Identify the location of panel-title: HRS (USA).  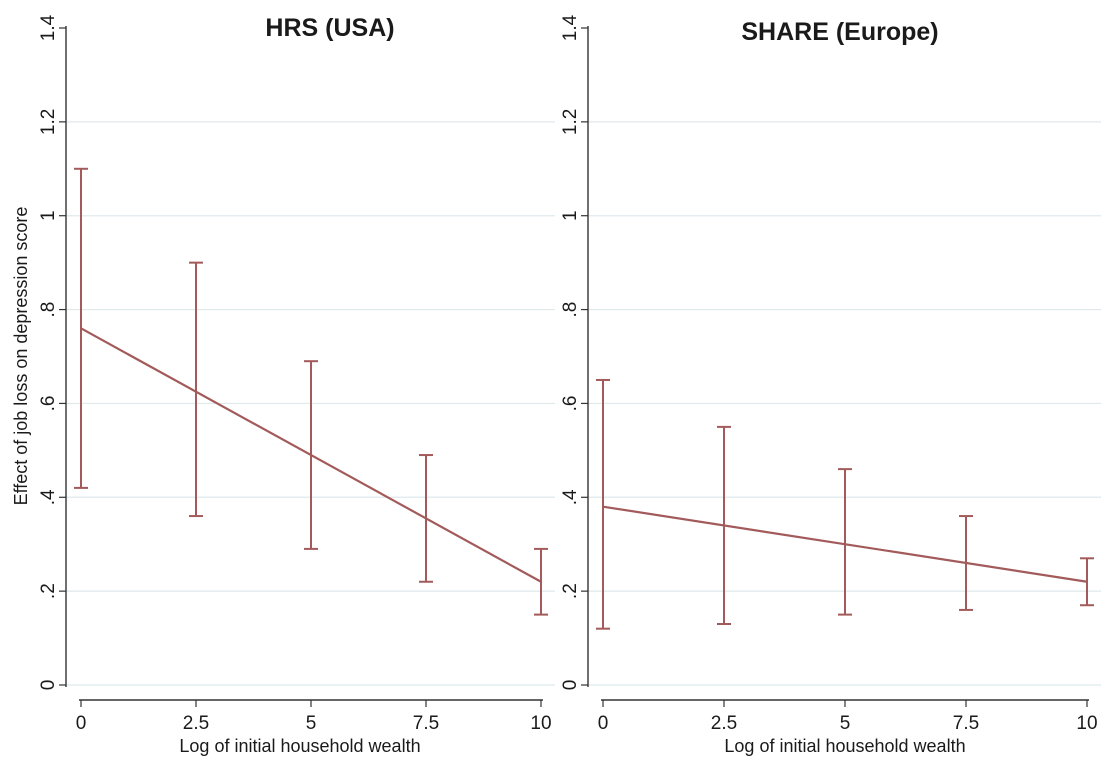
(329, 28).